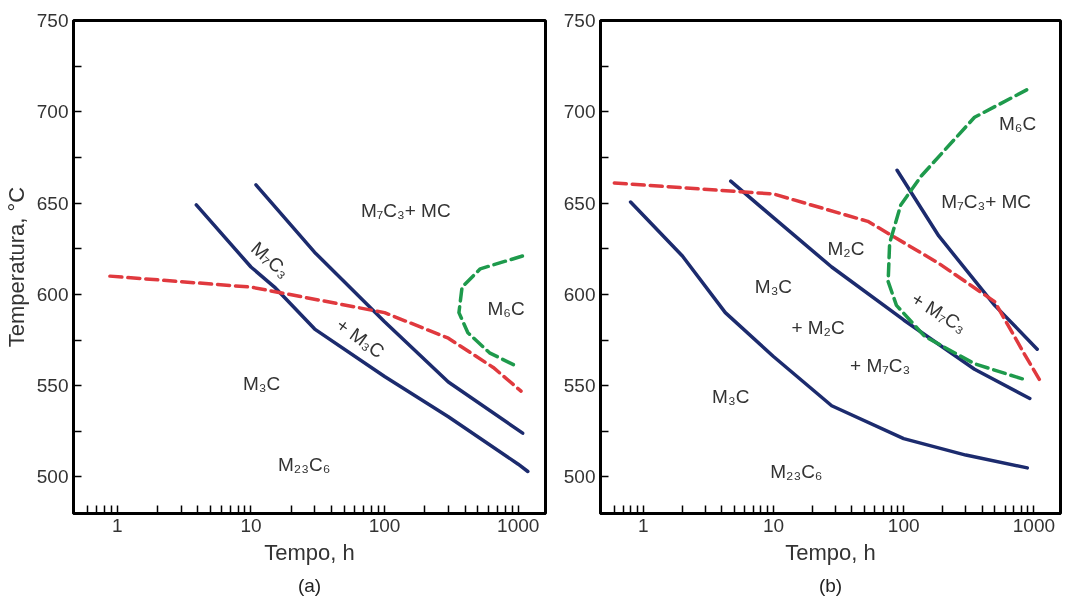 Image resolution: width=1078 pixels, height=616 pixels. I want to click on text: (b), so click(830, 585).